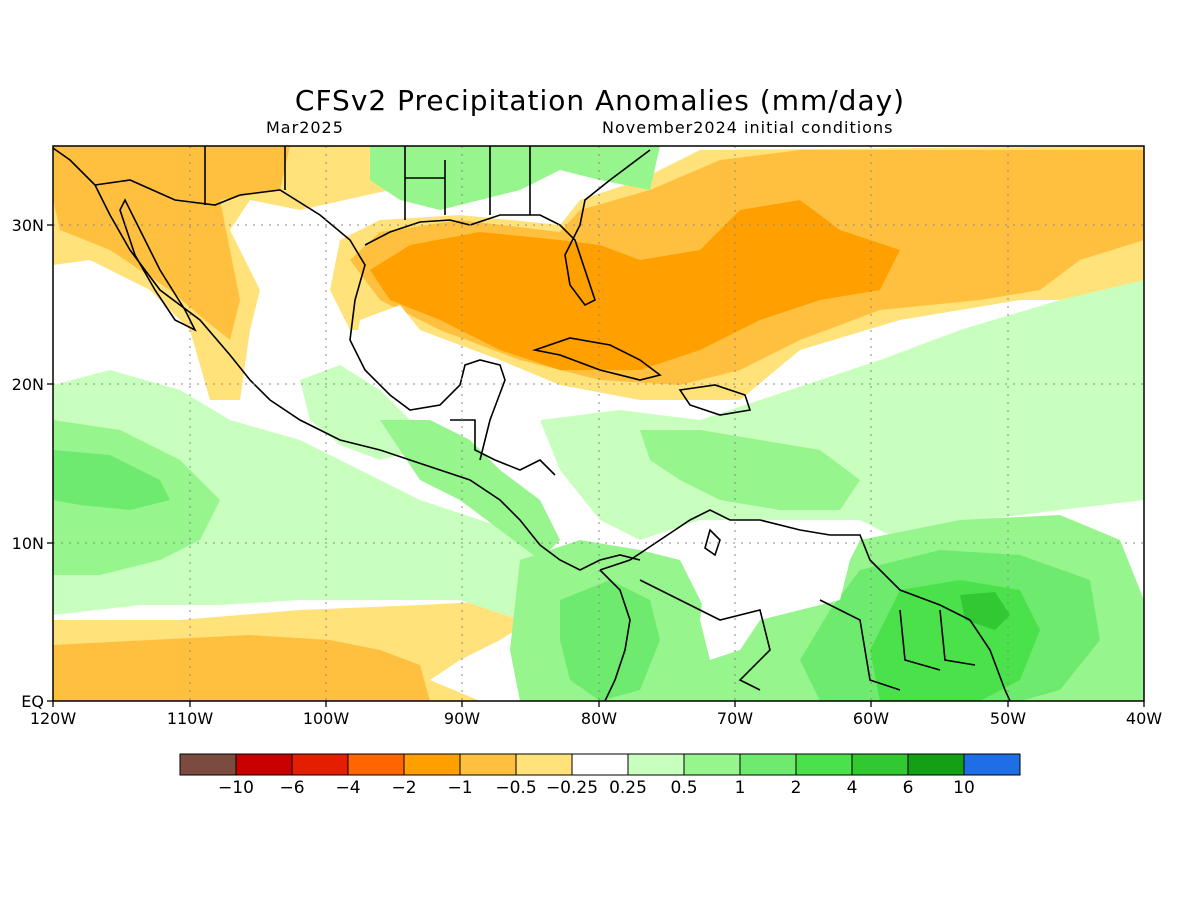  Describe the element at coordinates (748, 127) in the screenshot. I see `initial-conditions: November2024 initial conditions` at that location.